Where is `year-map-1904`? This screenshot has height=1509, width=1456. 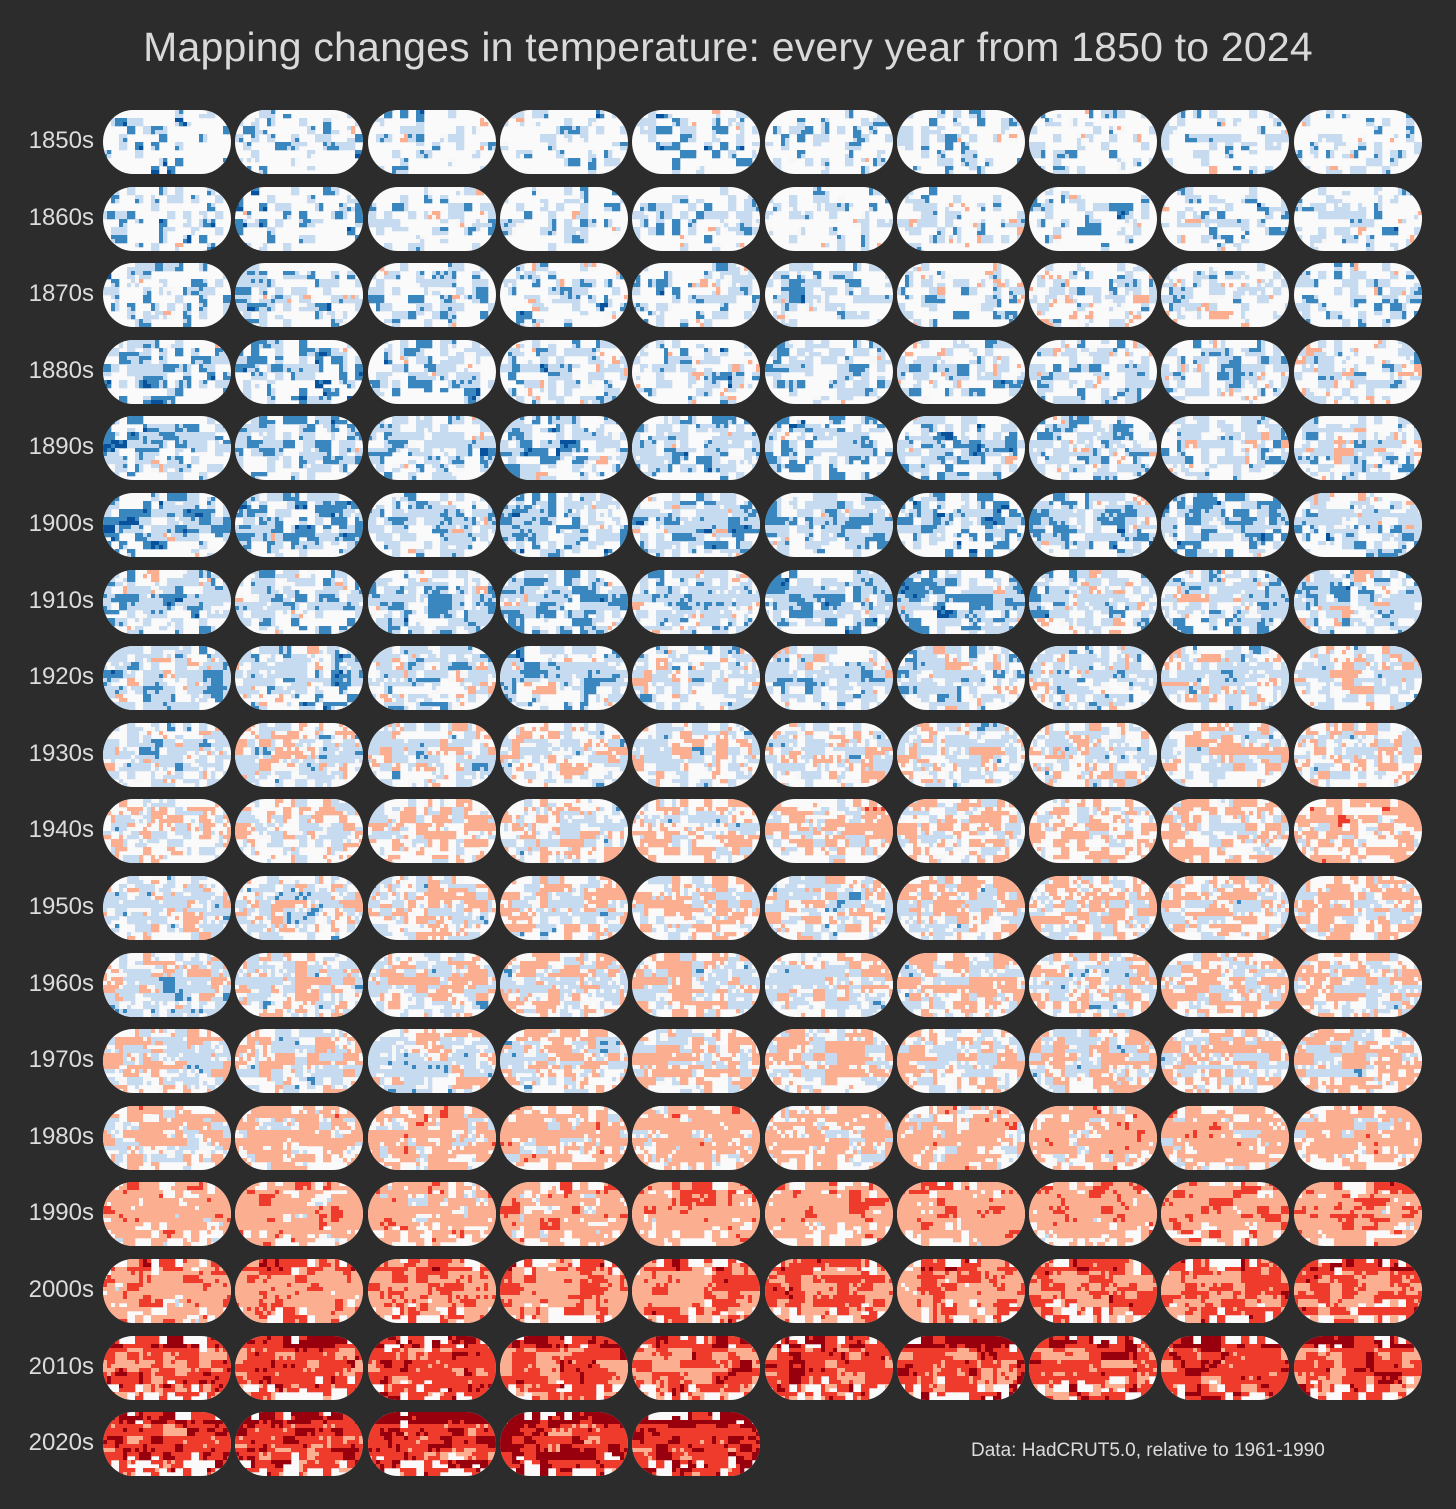
year-map-1904 is located at coordinates (696, 525).